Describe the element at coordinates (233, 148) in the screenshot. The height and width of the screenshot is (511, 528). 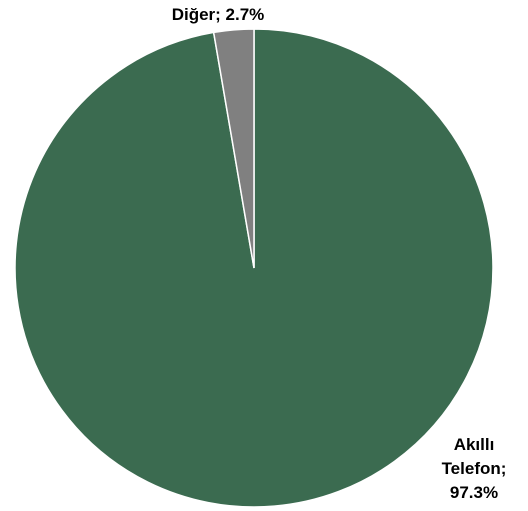
I see `pie-slice-diger` at that location.